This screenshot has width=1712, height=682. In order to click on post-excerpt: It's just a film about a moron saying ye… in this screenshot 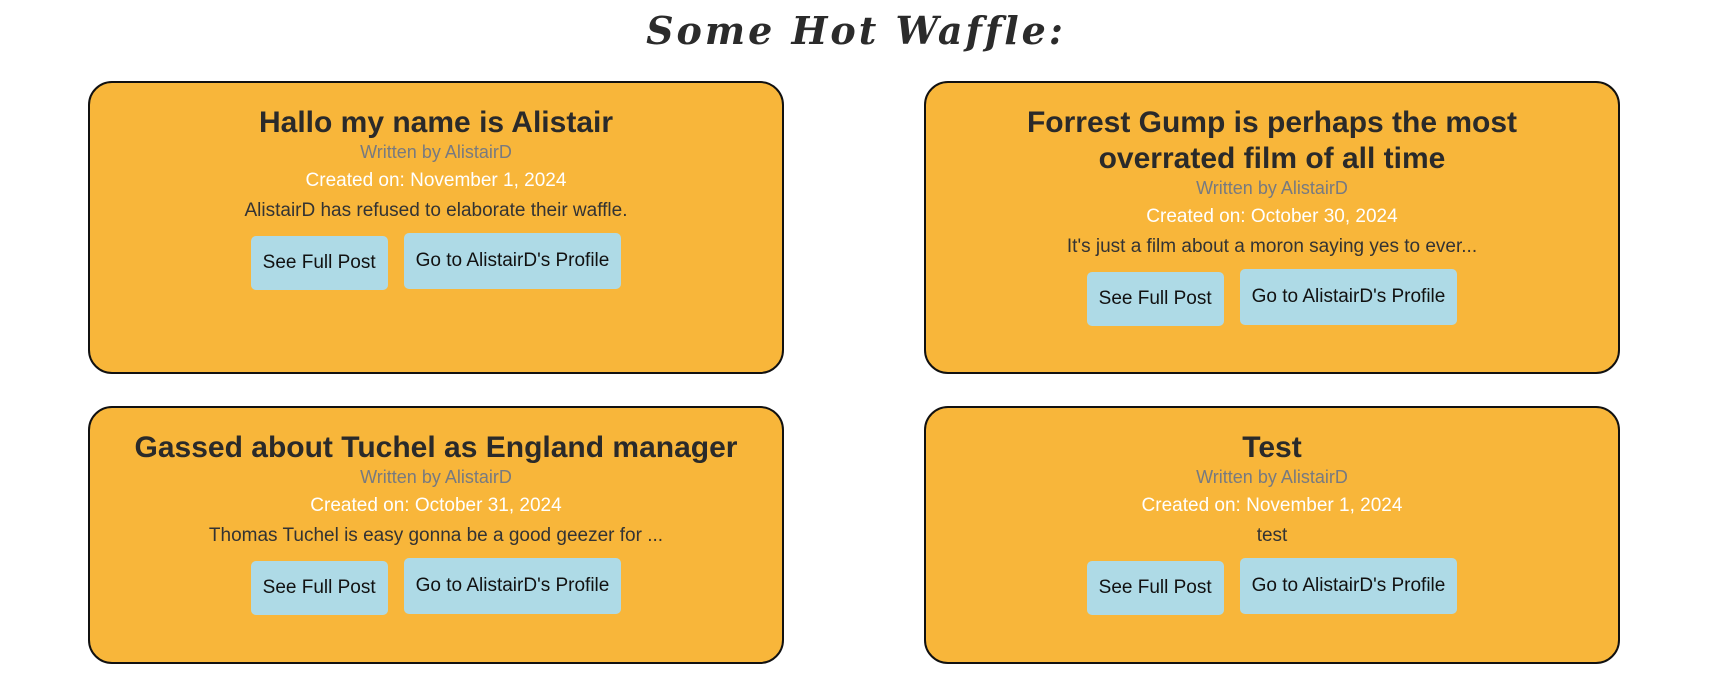, I will do `click(1272, 246)`.